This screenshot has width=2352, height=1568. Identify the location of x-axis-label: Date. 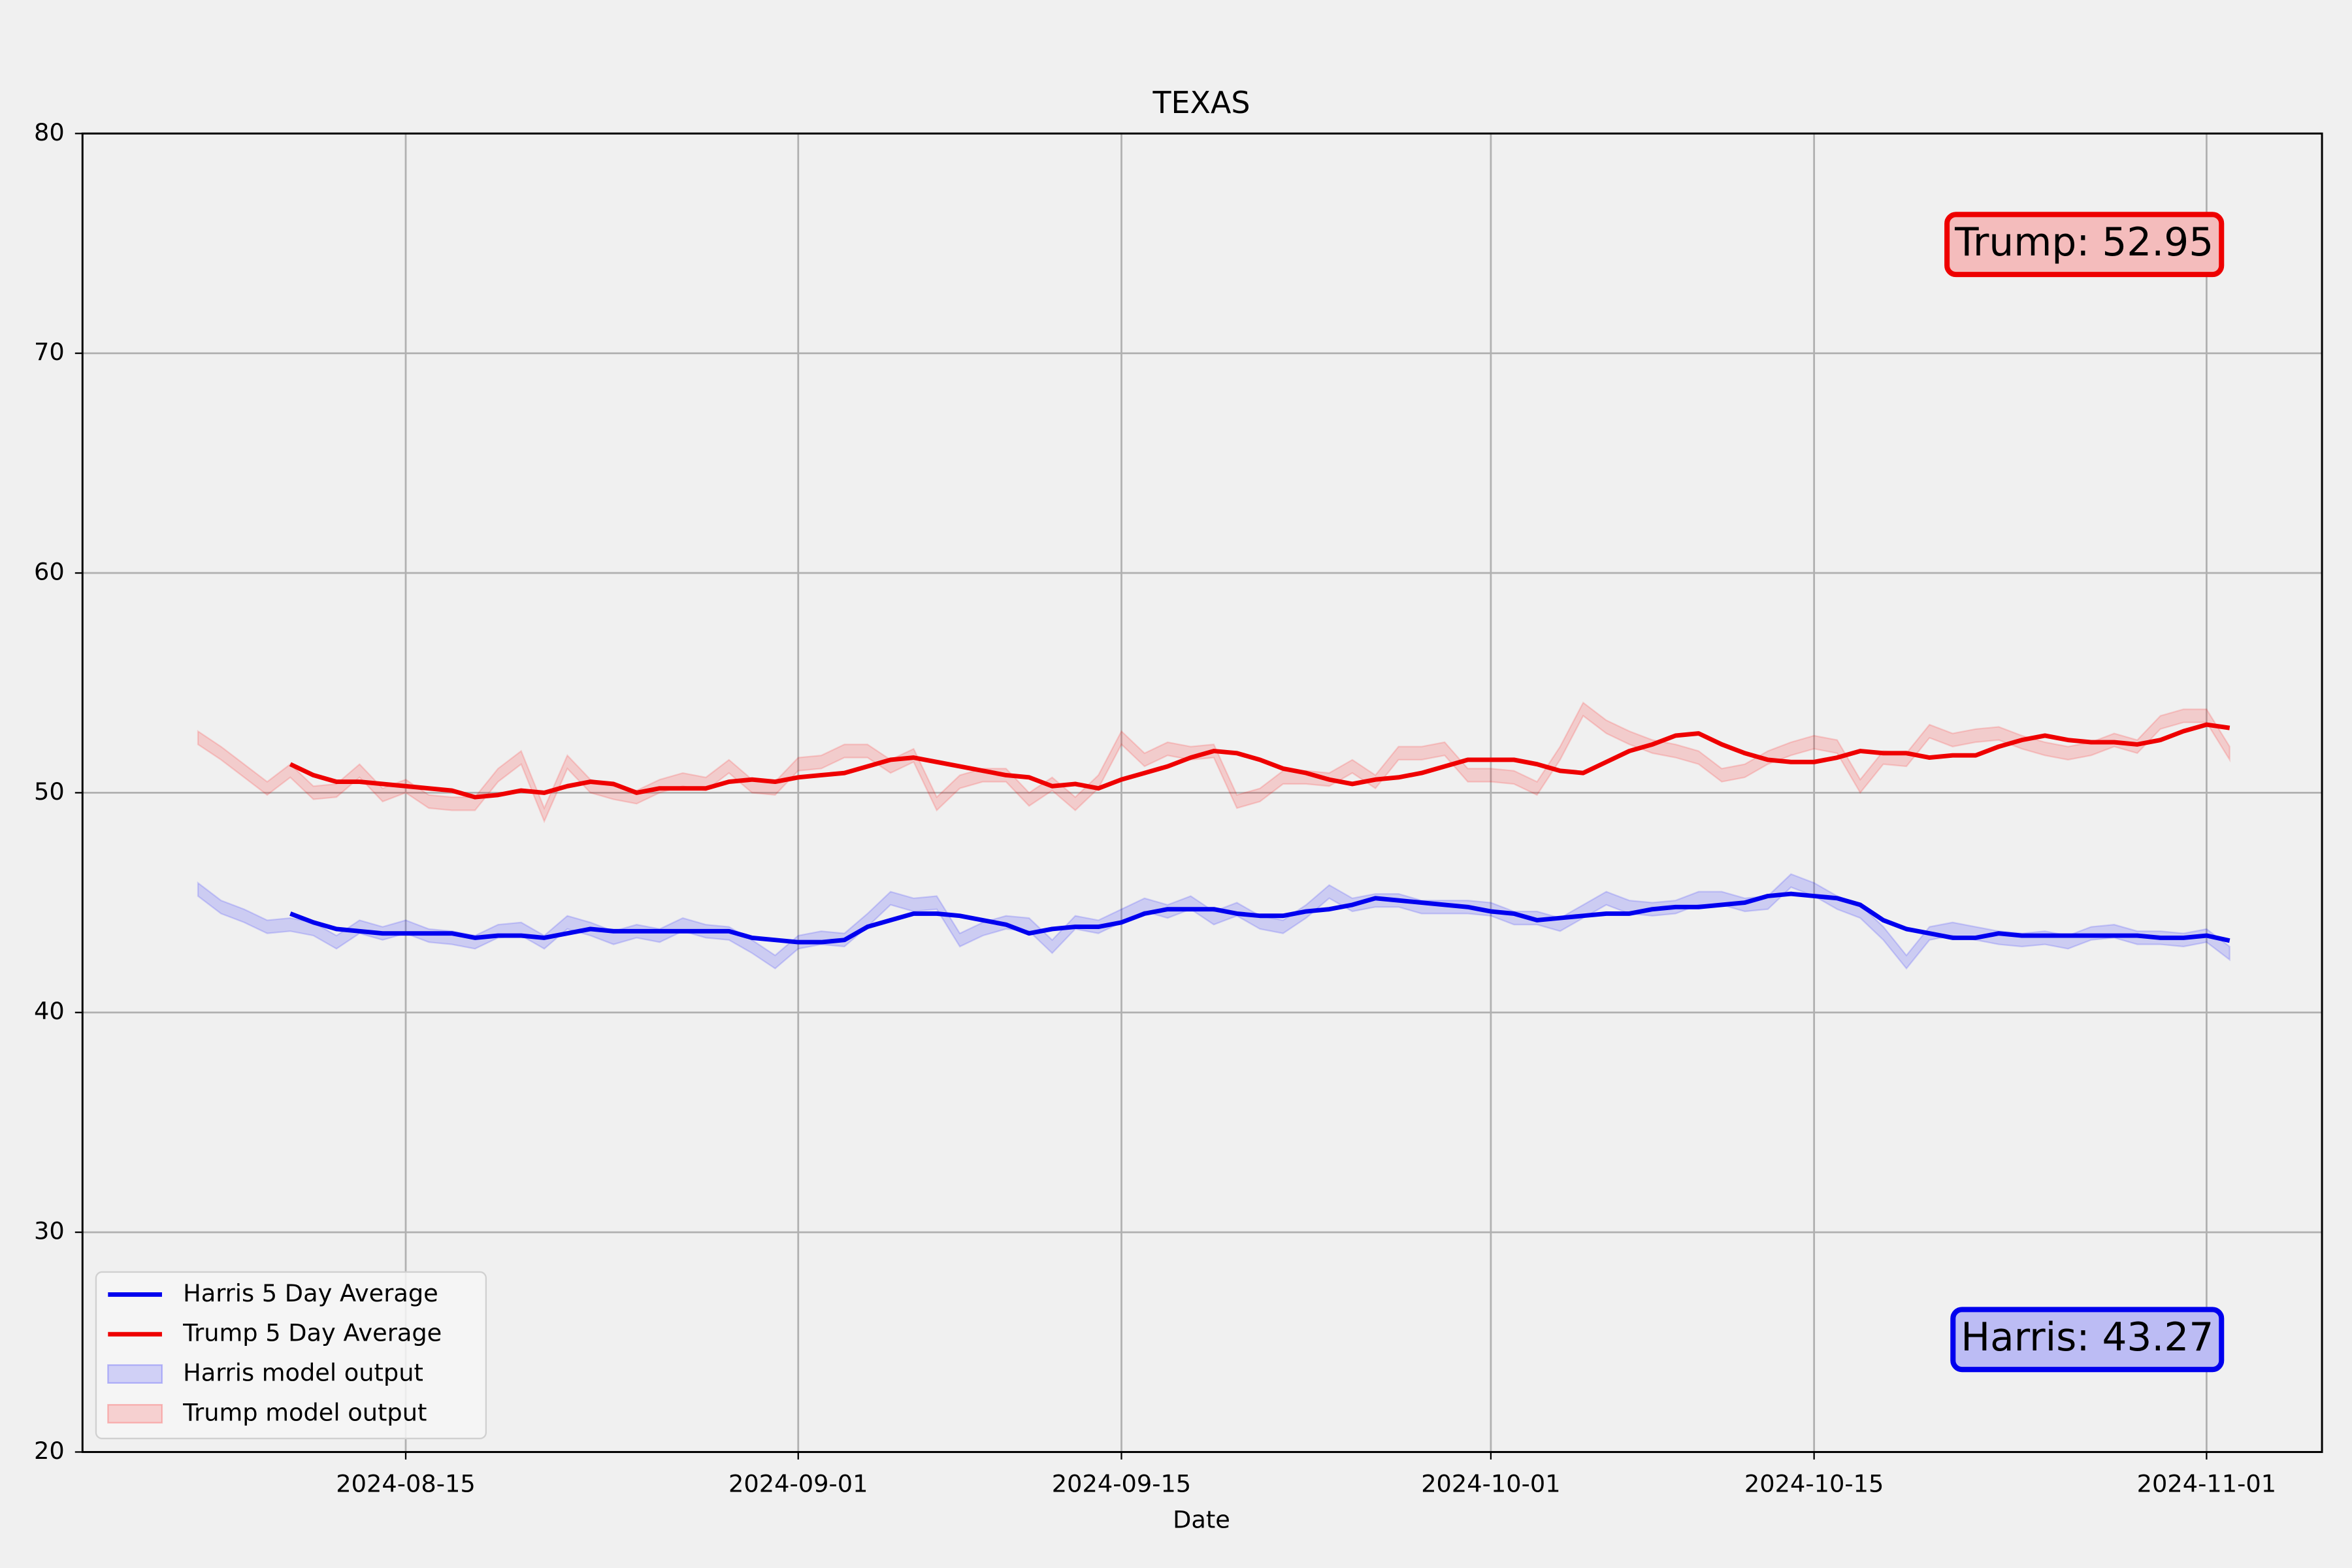
(1201, 1520).